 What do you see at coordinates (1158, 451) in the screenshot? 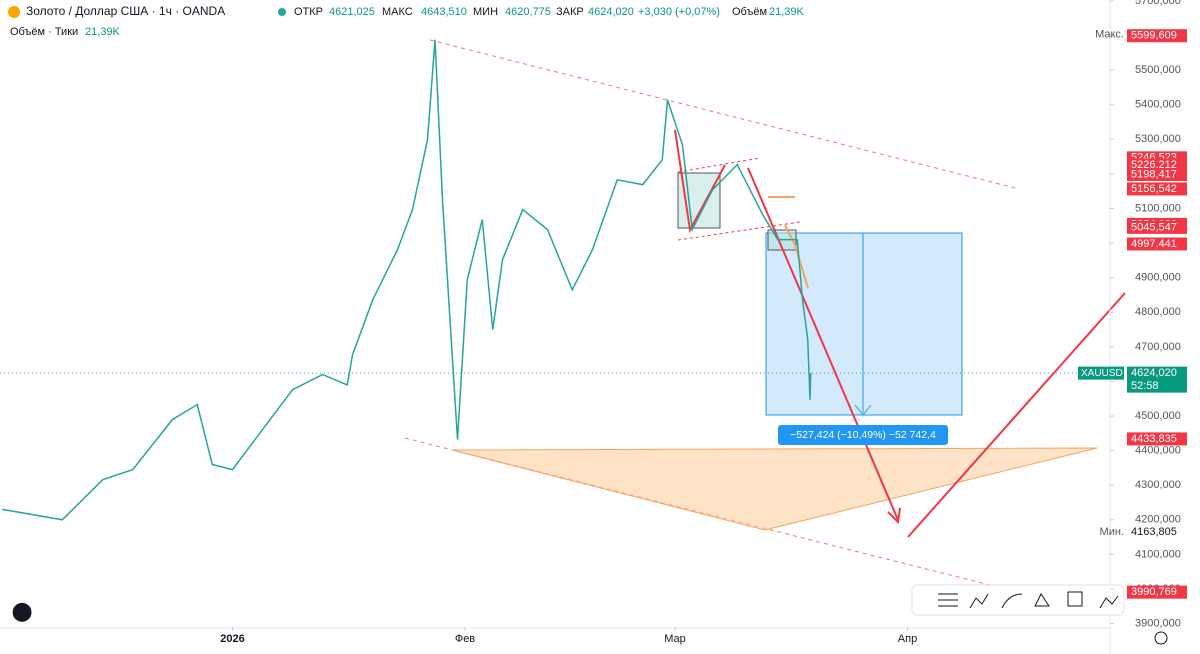
I see `y-tick-label: 4400,000` at bounding box center [1158, 451].